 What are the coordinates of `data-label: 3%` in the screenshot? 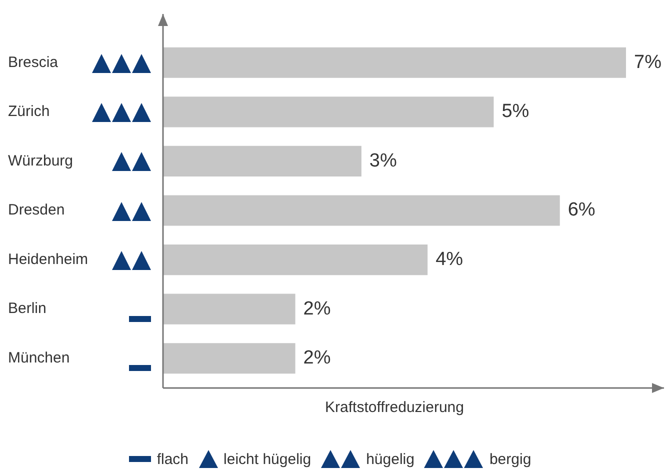 It's located at (383, 161).